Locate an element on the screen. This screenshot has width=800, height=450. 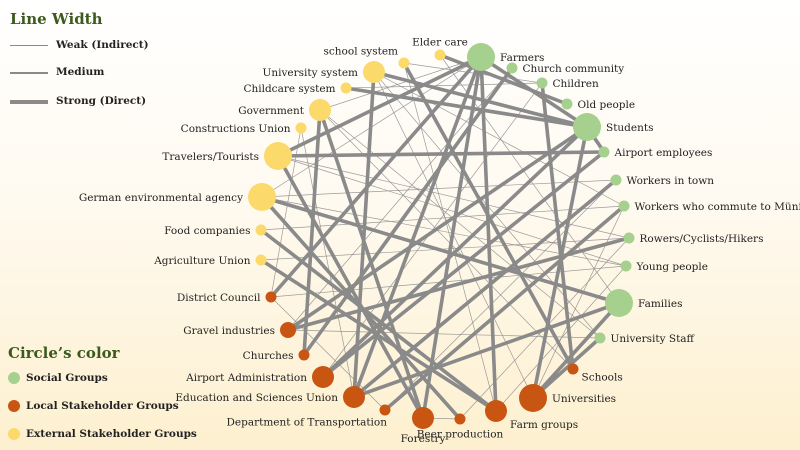
node-government is located at coordinates (320, 110).